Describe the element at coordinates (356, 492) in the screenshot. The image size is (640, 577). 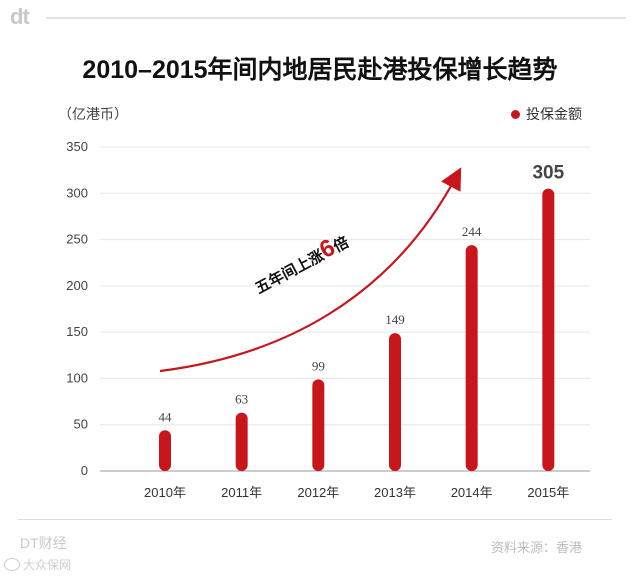
I see `x-tick-labels: 2010年 2011年 2012年 2013年 2014年 2015年` at that location.